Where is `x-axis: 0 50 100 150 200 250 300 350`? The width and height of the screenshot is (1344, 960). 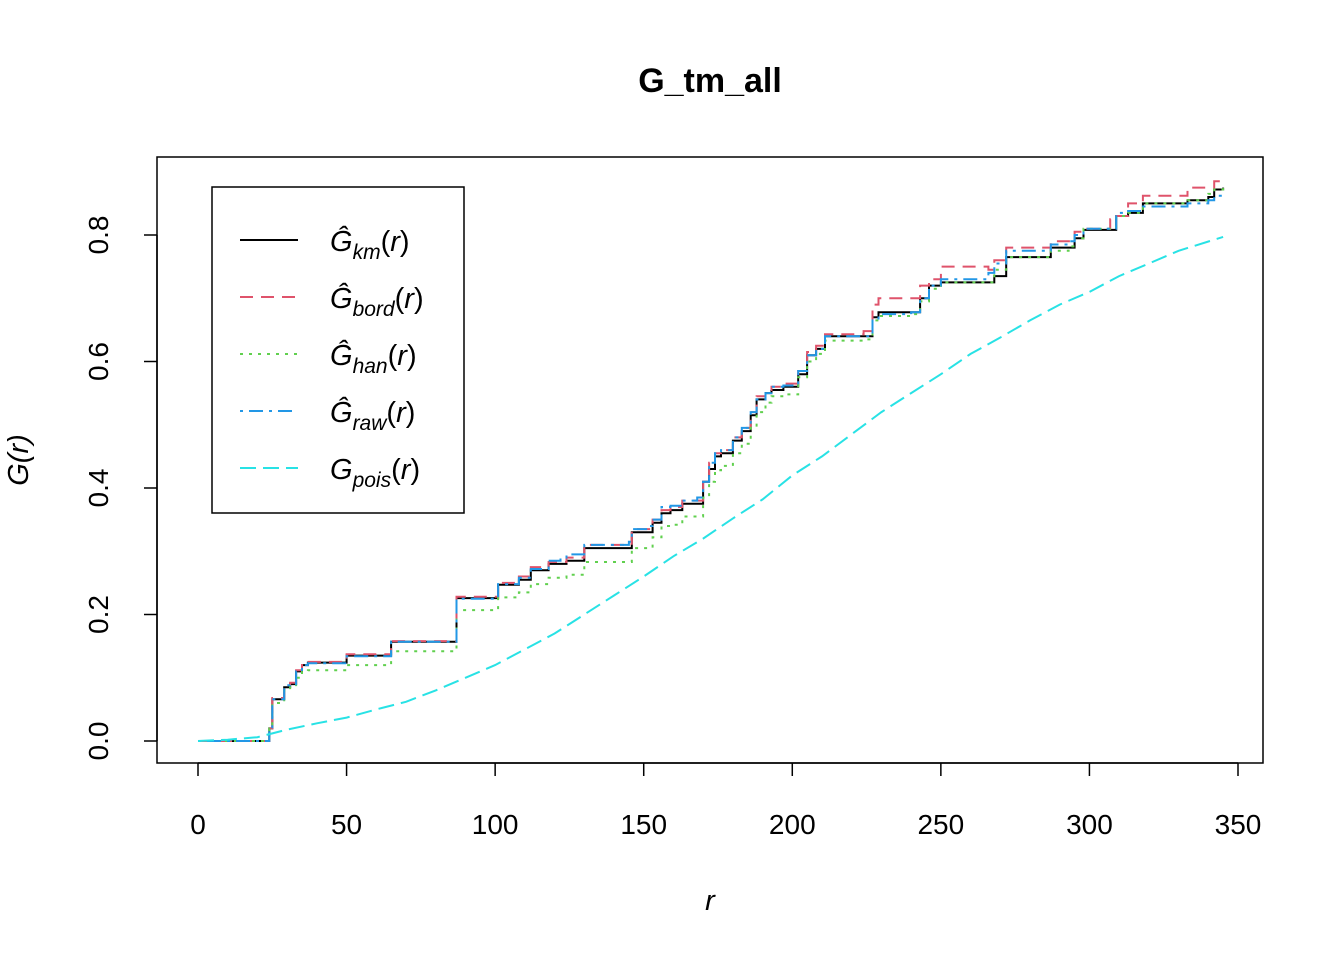
x-axis: 0 50 100 150 200 250 300 350 is located at coordinates (726, 801).